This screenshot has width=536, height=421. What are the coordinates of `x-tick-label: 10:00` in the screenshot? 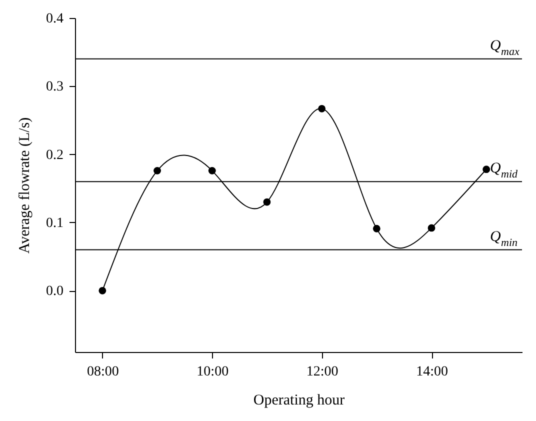 It's located at (212, 372).